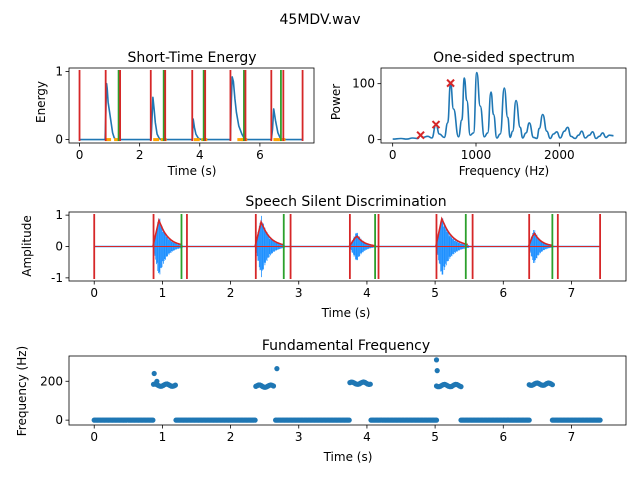  Describe the element at coordinates (22, 391) in the screenshot. I see `f0-ylabel: Frequency (Hz)` at that location.